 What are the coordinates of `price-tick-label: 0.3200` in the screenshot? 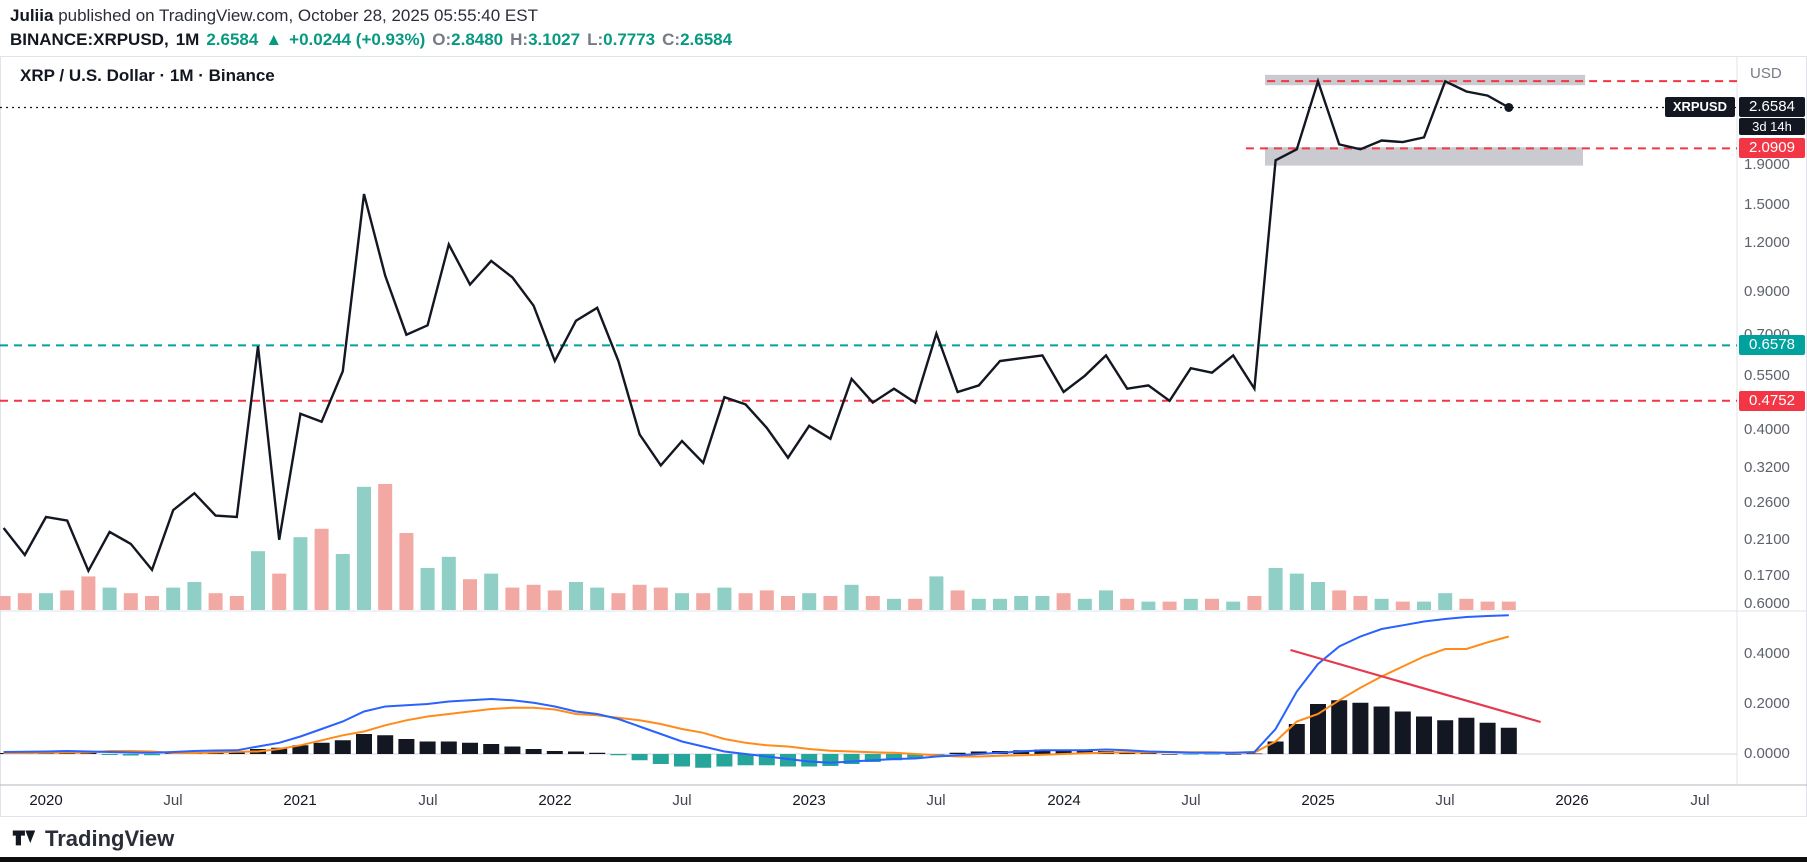 It's located at (1767, 467).